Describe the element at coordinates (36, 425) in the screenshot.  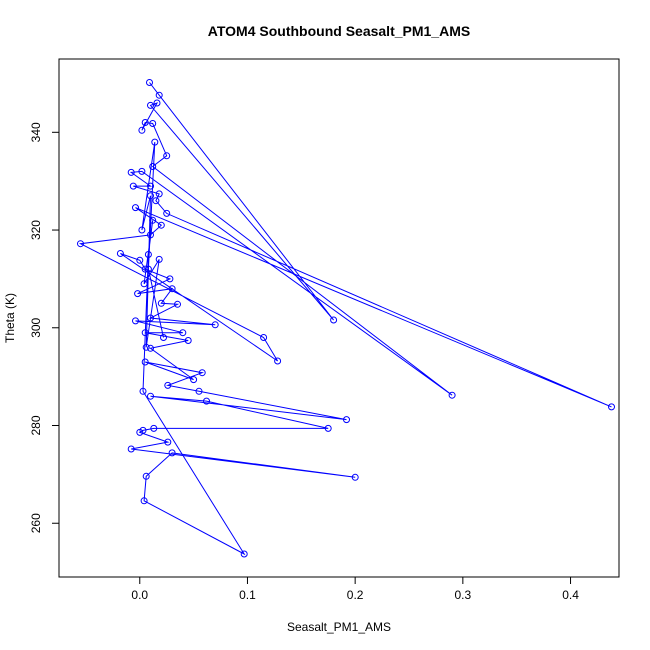
I see `y-tick-label: 280` at that location.